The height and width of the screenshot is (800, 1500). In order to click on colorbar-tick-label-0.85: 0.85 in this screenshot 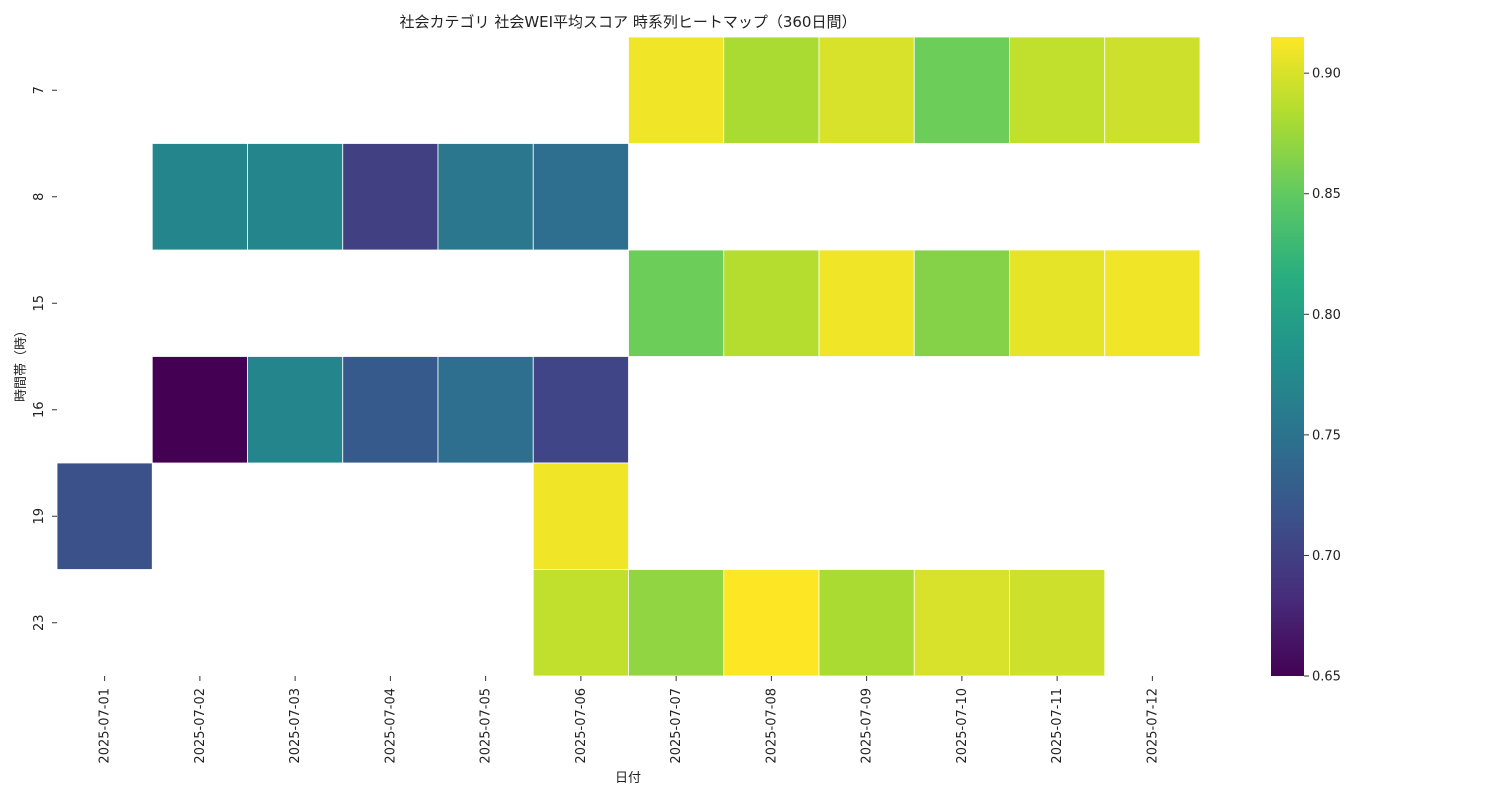, I will do `click(1326, 194)`.